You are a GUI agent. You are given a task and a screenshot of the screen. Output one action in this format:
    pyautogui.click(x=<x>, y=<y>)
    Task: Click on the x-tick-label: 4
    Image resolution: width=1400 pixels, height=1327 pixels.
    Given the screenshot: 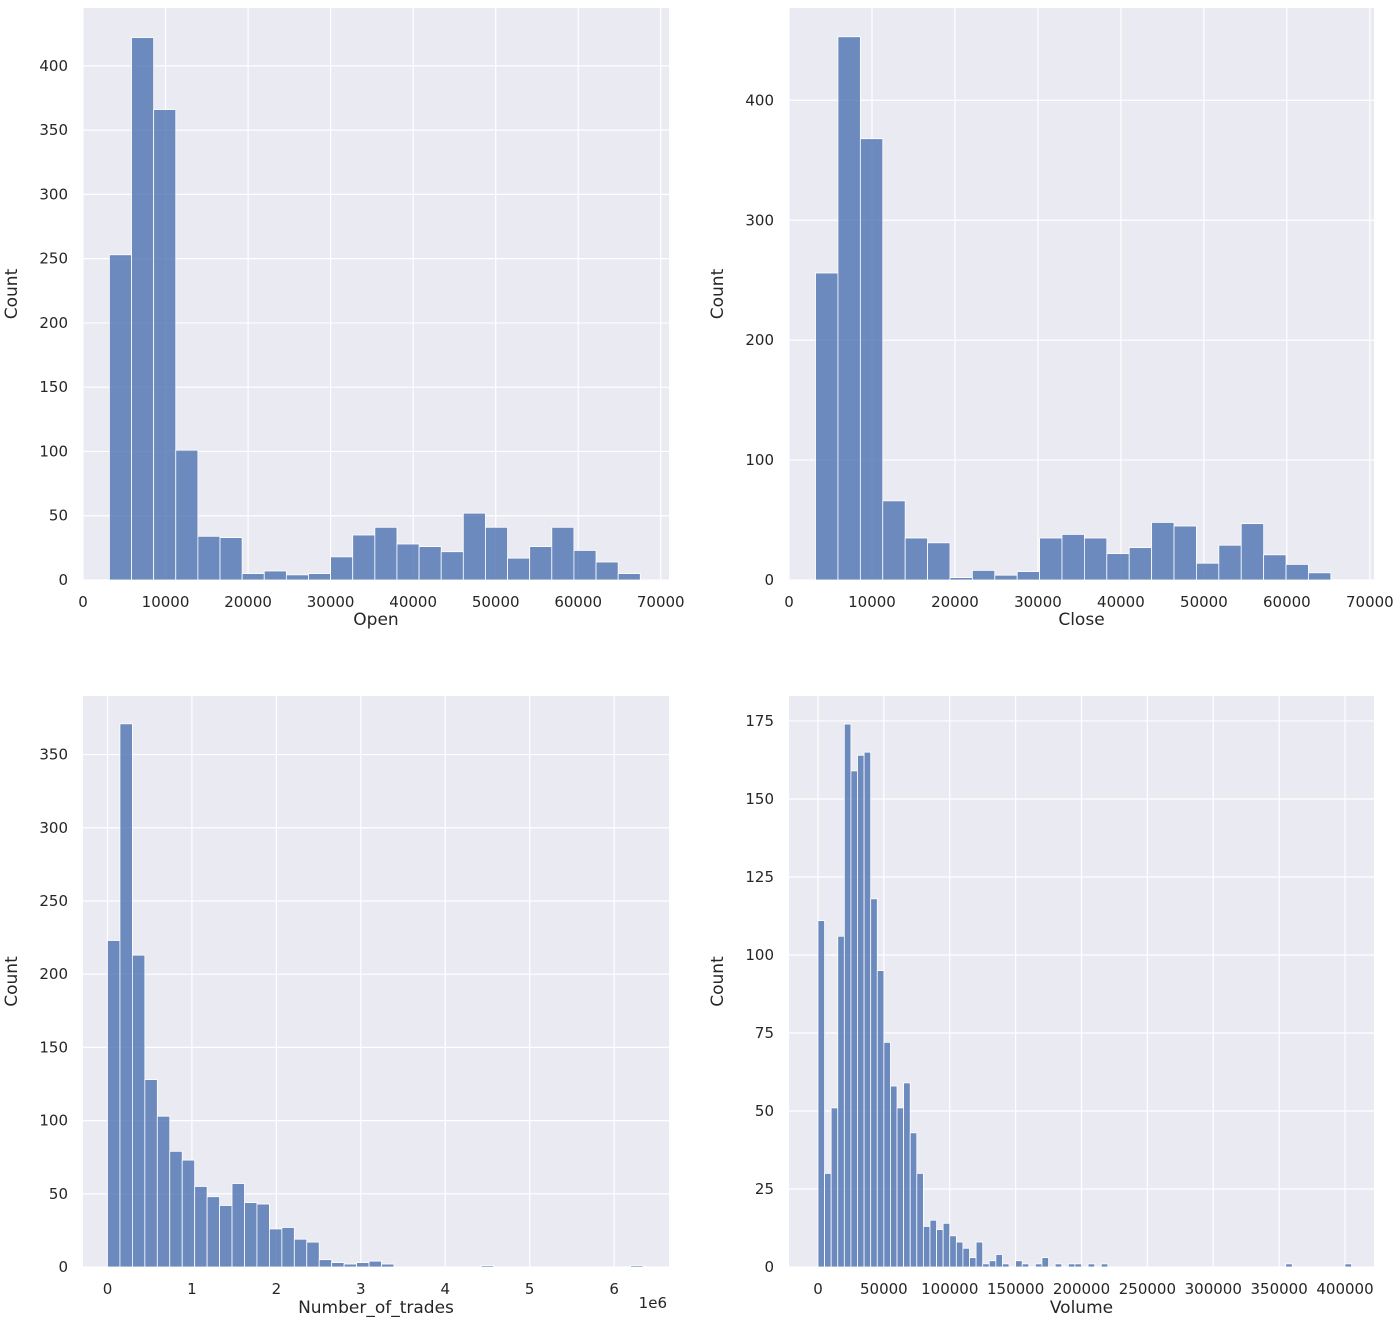 What is the action you would take?
    pyautogui.click(x=445, y=1289)
    